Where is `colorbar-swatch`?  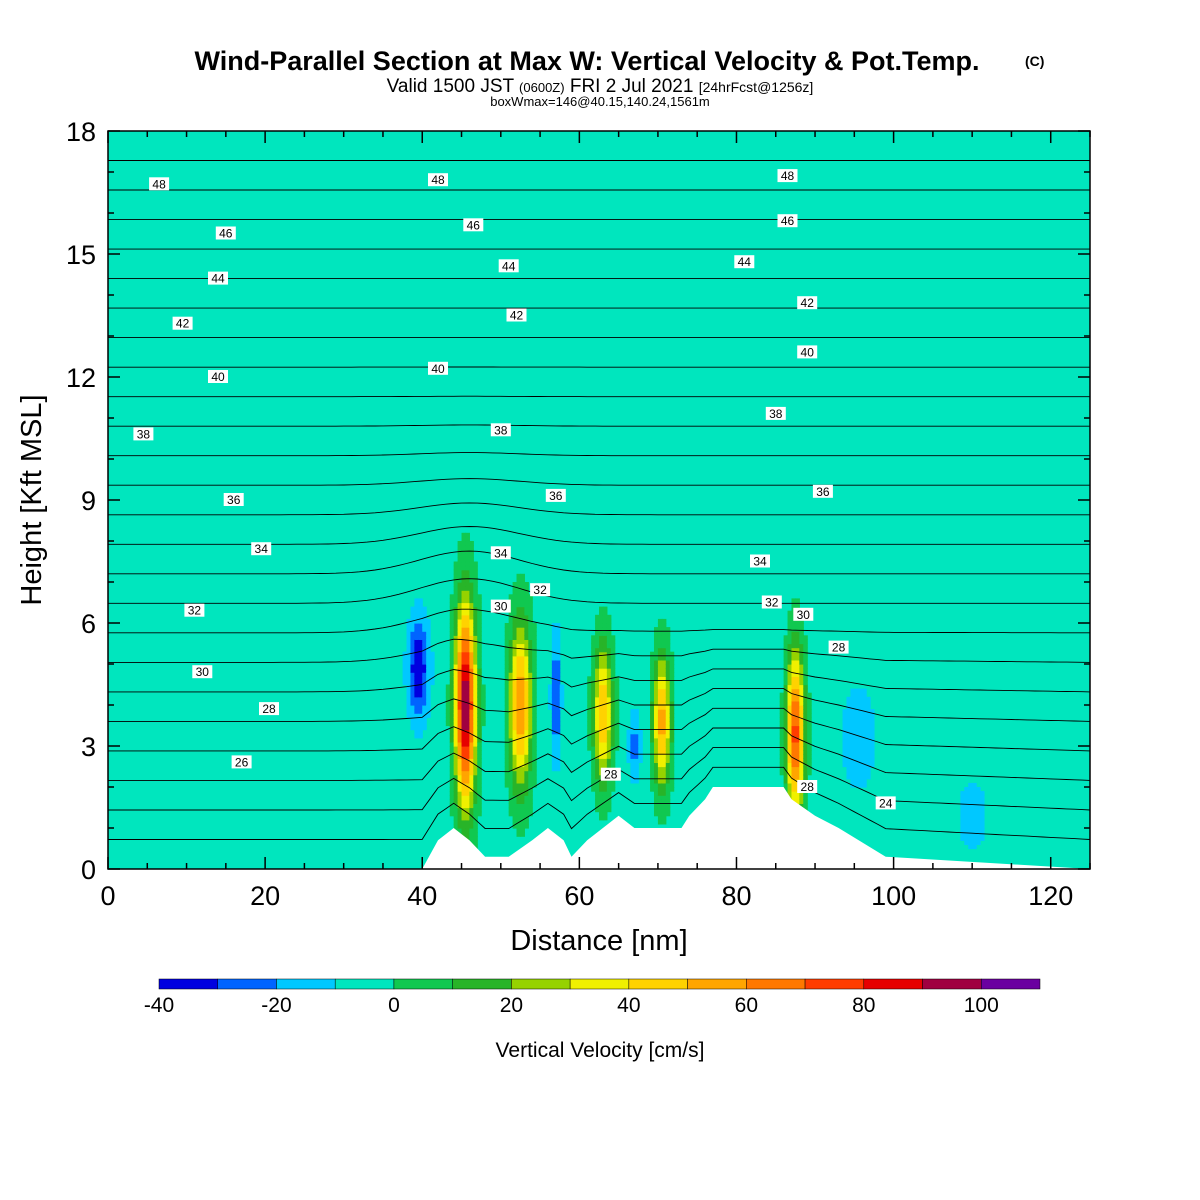 colorbar-swatch is located at coordinates (834, 984).